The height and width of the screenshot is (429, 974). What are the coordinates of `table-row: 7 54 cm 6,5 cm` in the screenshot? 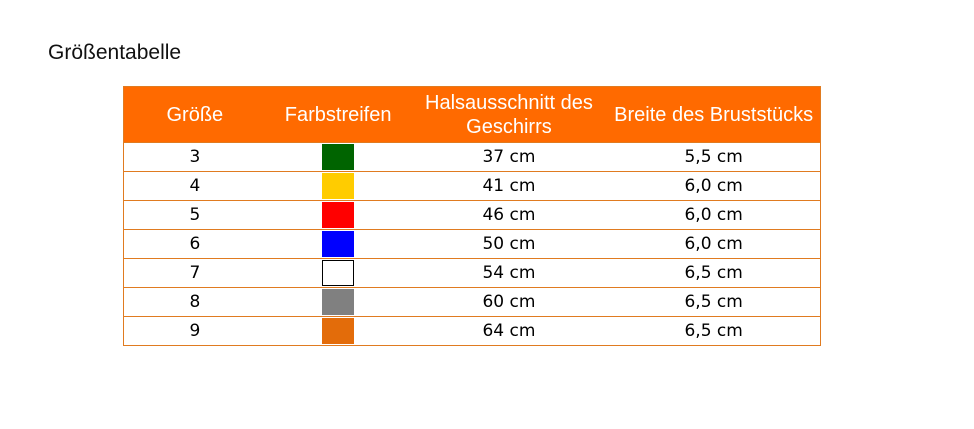 It's located at (472, 273).